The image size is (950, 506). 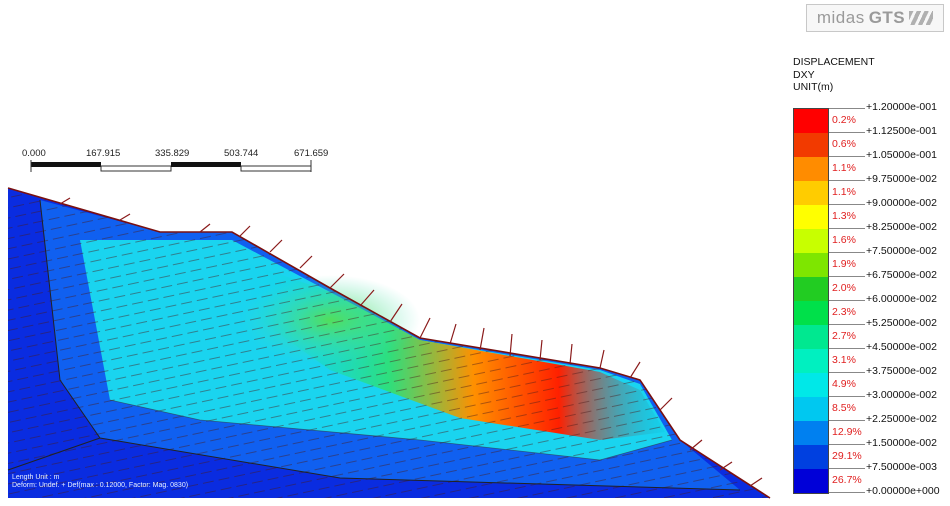 I want to click on legend-percentage: 0.2%, so click(x=844, y=120).